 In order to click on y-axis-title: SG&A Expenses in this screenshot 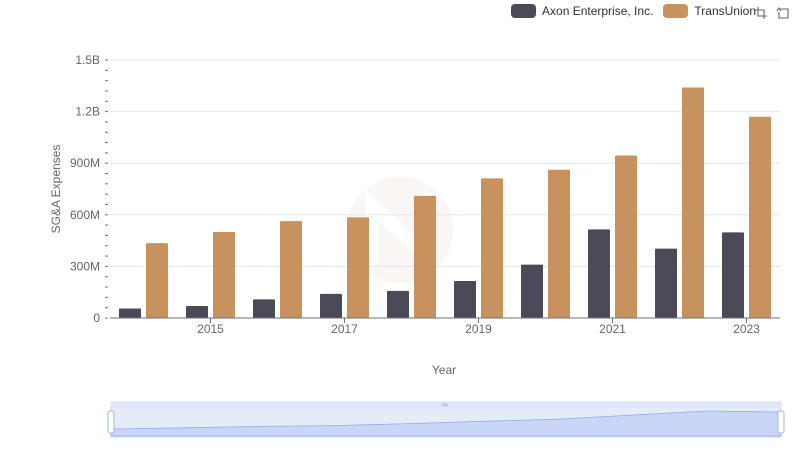, I will do `click(56, 189)`.